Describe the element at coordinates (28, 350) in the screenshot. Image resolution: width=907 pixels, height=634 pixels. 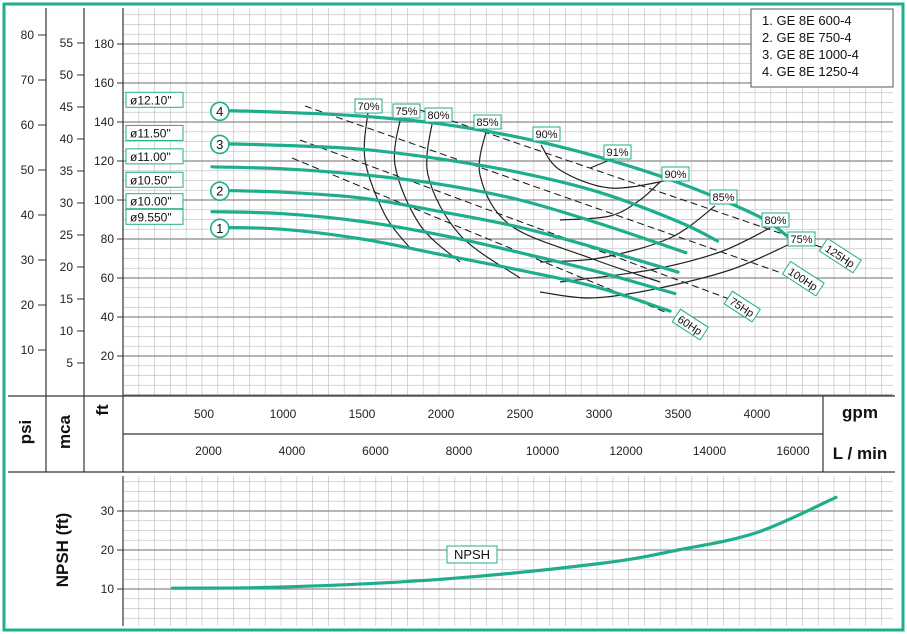
I see `psi-tick-label: 10` at that location.